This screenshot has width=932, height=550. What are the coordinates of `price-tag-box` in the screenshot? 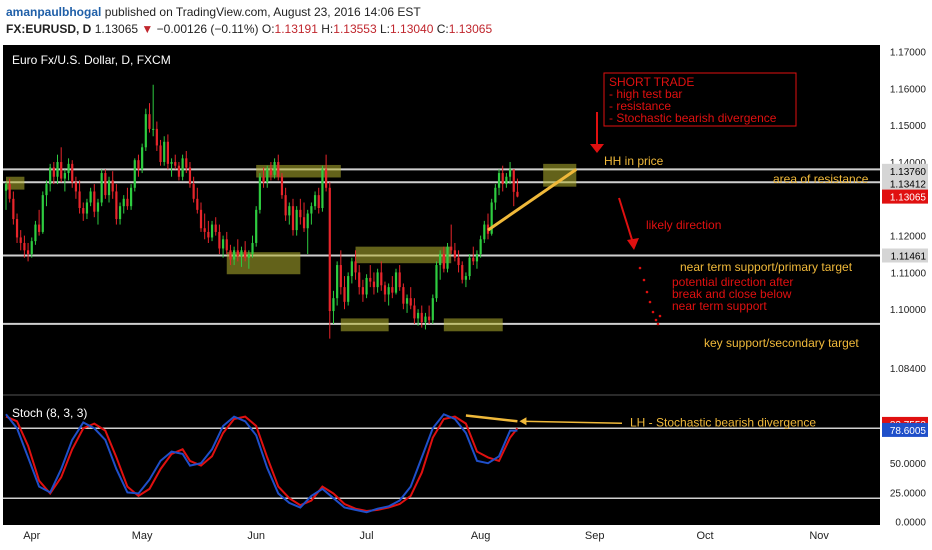 It's located at (905, 183).